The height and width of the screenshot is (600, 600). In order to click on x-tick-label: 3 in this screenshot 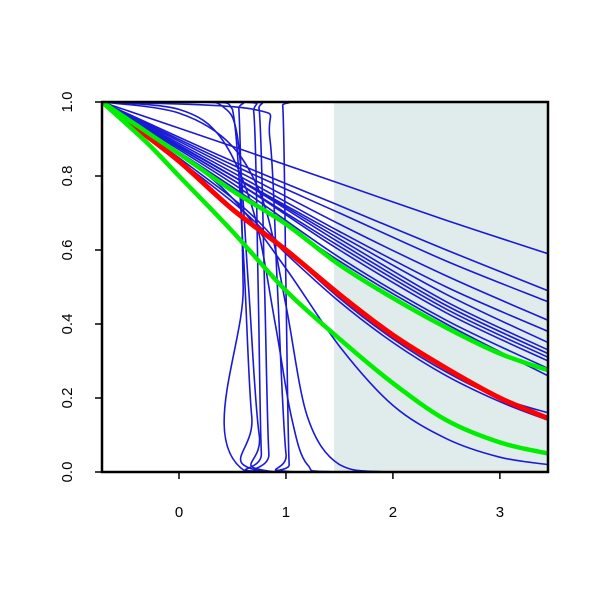, I will do `click(500, 512)`.